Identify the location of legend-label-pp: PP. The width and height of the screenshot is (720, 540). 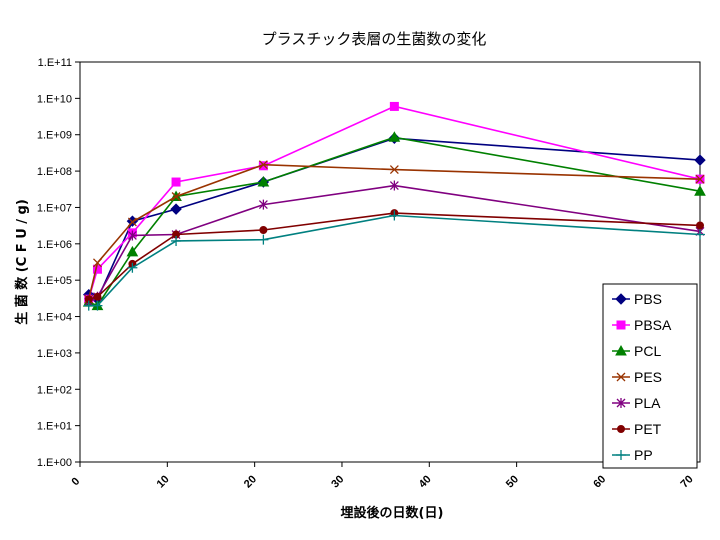
(643, 455).